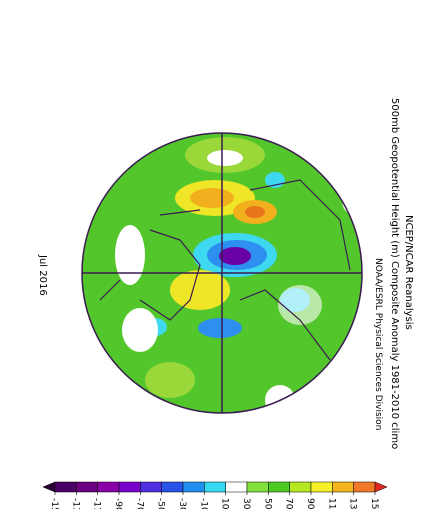 This screenshot has width=437, height=509. Describe the element at coordinates (374, 503) in the screenshot. I see `colorbar-label: 150` at that location.